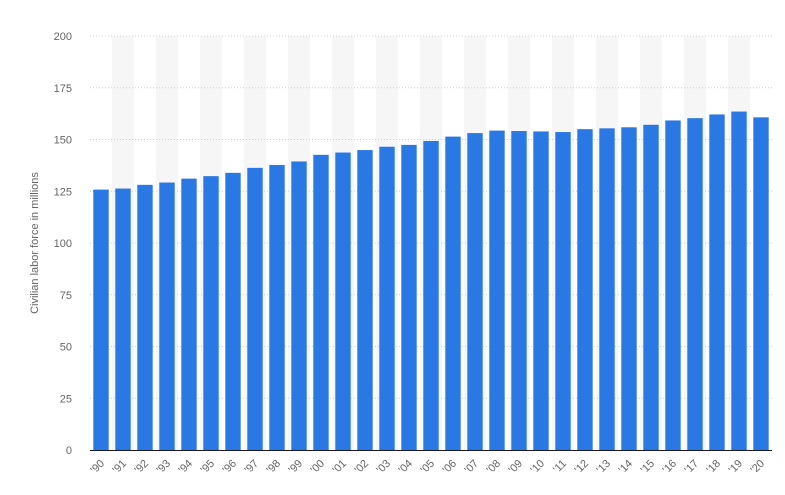  Describe the element at coordinates (63, 37) in the screenshot. I see `y-tick-label-200: 200` at that location.